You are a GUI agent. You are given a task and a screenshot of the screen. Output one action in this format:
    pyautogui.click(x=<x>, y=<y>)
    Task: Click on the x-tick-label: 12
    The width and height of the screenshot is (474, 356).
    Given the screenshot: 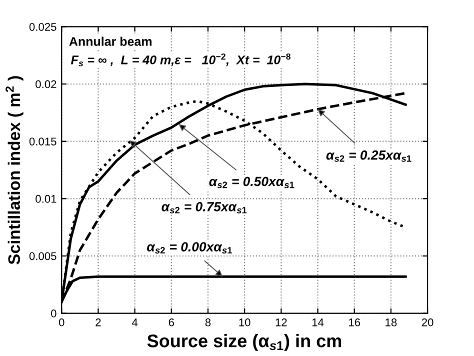 What is the action you would take?
    pyautogui.click(x=281, y=322)
    